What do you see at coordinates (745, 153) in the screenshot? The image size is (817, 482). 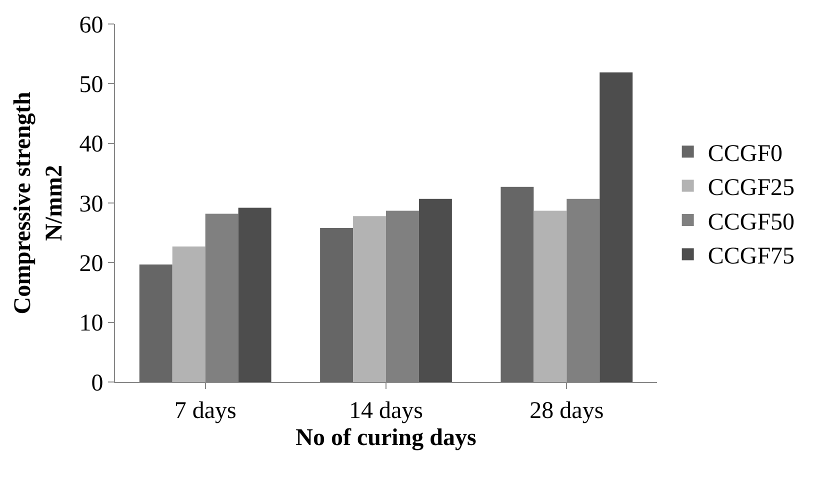 I see `legend-label: CCGF0` at bounding box center [745, 153].